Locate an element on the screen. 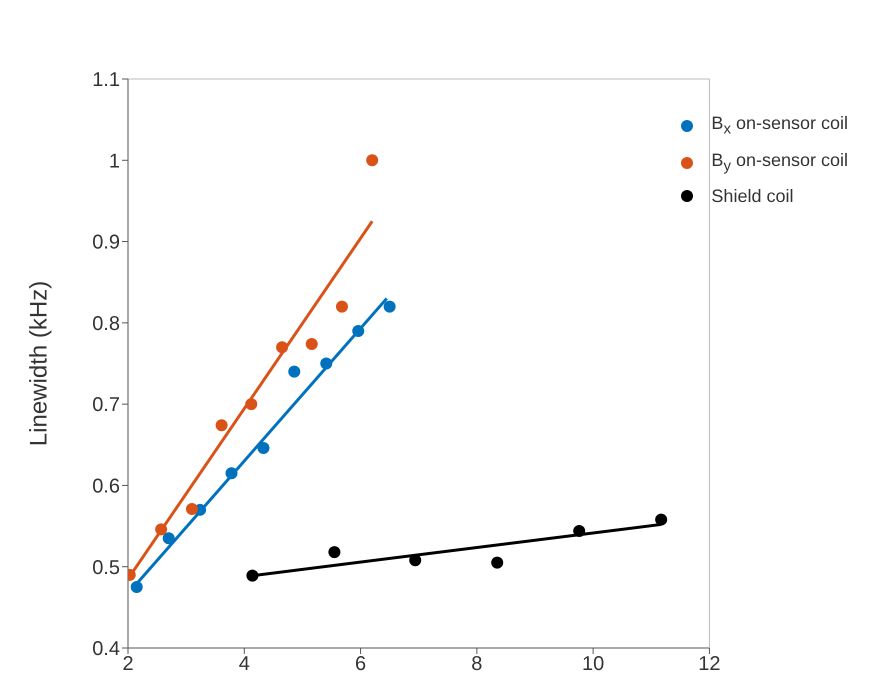 Image resolution: width=890 pixels, height=700 pixels. y-tick-label: 0.6 is located at coordinates (106, 487).